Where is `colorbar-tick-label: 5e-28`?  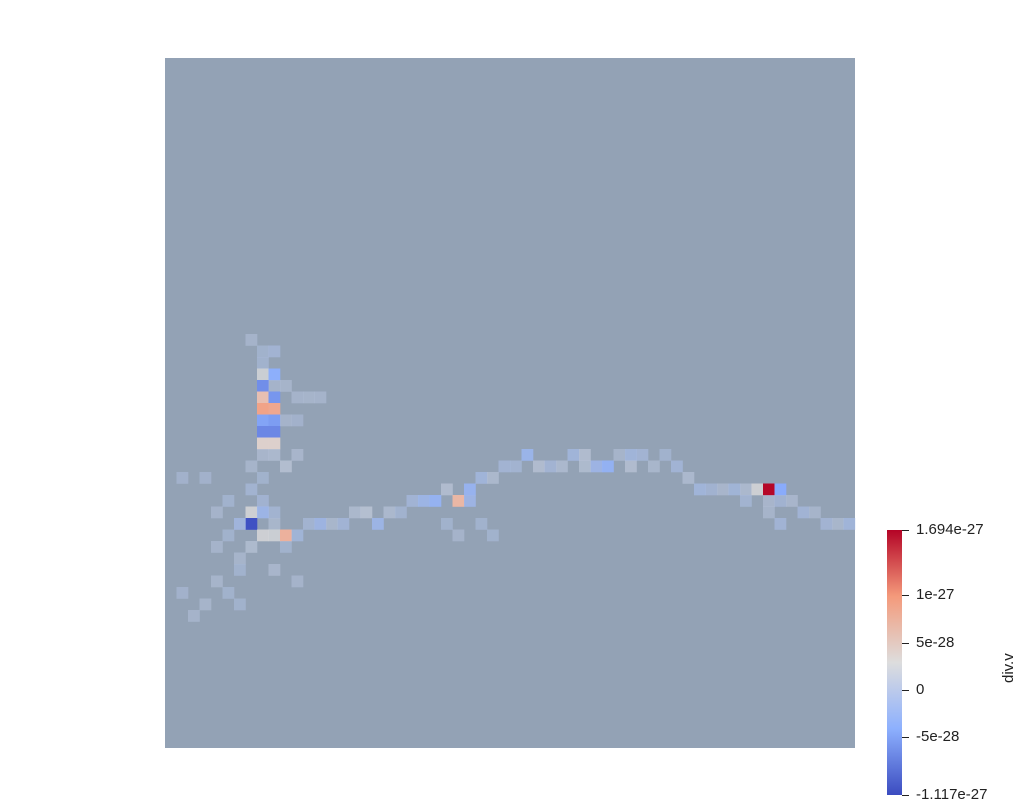
colorbar-tick-label: 5e-28 is located at coordinates (935, 642).